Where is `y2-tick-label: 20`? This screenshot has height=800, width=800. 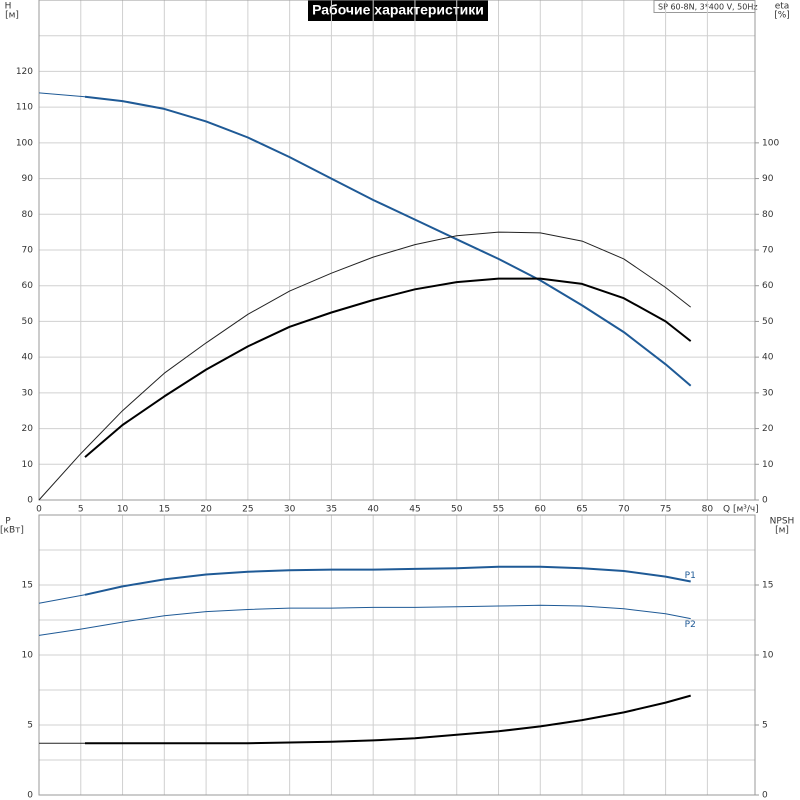
y2-tick-label: 20 is located at coordinates (768, 429).